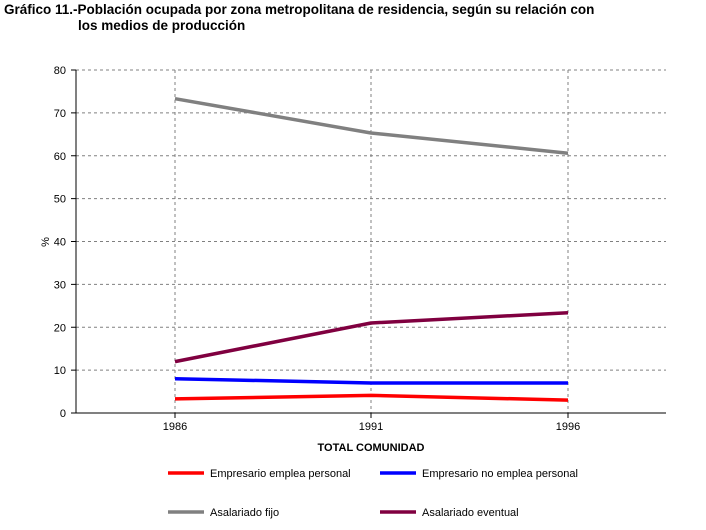 The image size is (706, 530). Describe the element at coordinates (280, 474) in the screenshot. I see `legend-label: Empresario emplea personal` at that location.